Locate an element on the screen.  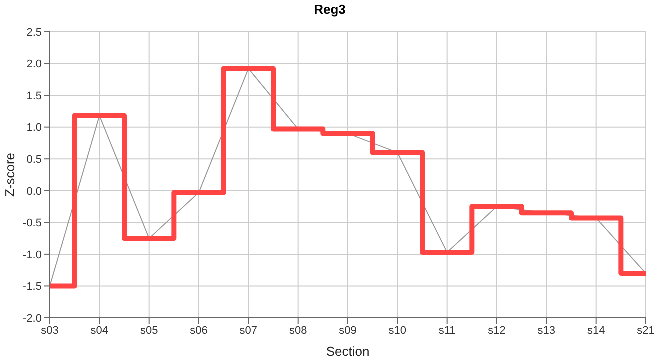
x-tick-label: s09 is located at coordinates (348, 330).